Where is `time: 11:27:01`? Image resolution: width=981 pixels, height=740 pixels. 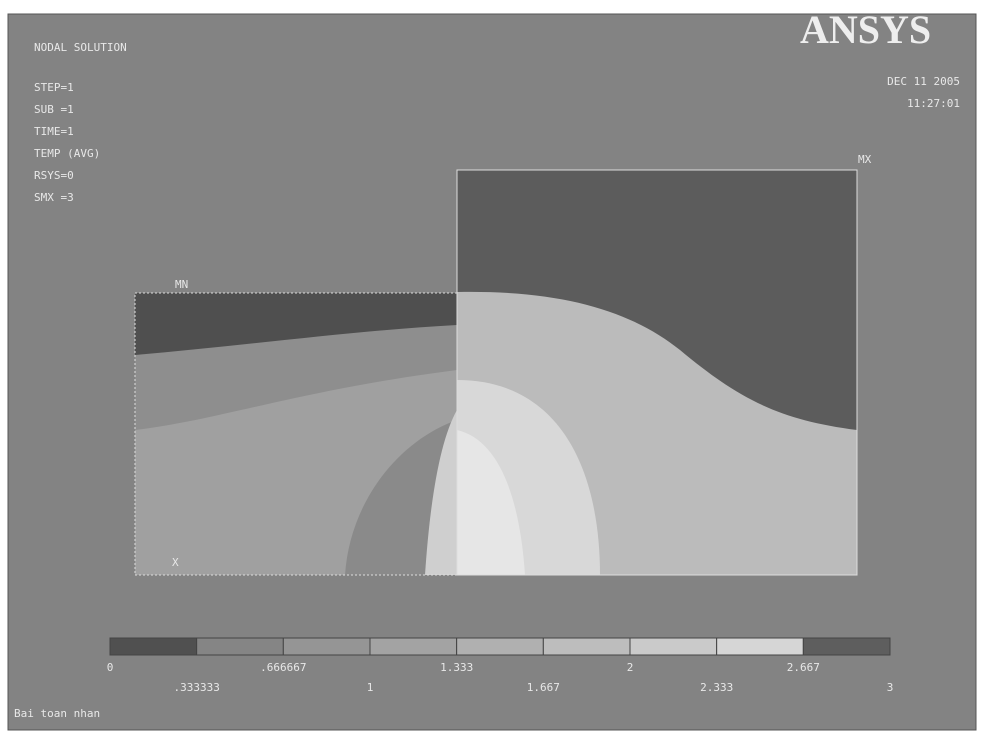 time: 11:27:01 is located at coordinates (933, 103).